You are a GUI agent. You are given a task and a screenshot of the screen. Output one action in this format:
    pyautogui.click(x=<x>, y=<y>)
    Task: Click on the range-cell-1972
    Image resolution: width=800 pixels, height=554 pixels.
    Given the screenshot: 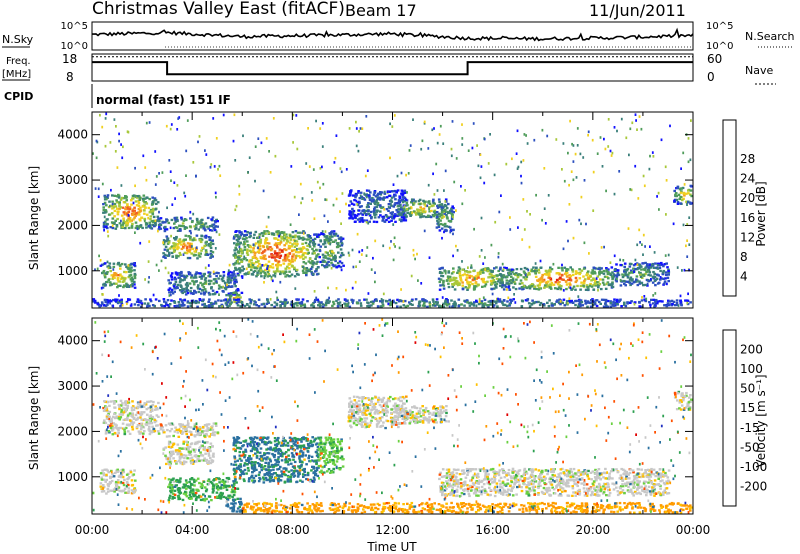 What is the action you would take?
    pyautogui.click(x=404, y=201)
    